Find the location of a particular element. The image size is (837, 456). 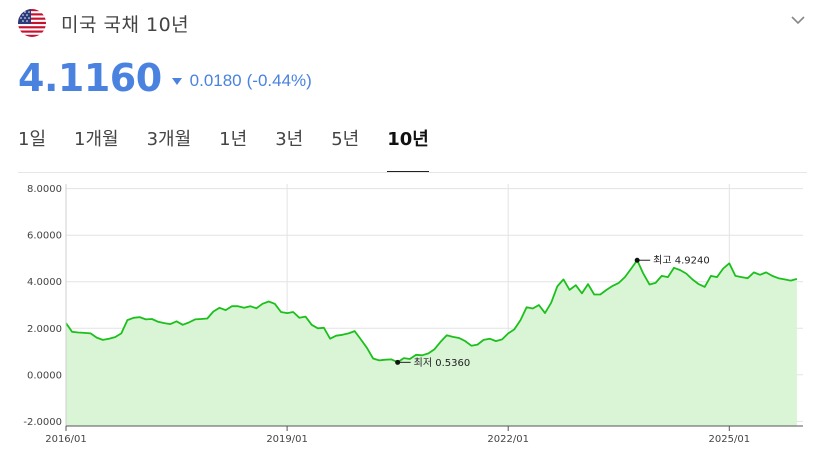

chart-annotations: 최고 4.9240 최저 0.5360 is located at coordinates (552, 312).